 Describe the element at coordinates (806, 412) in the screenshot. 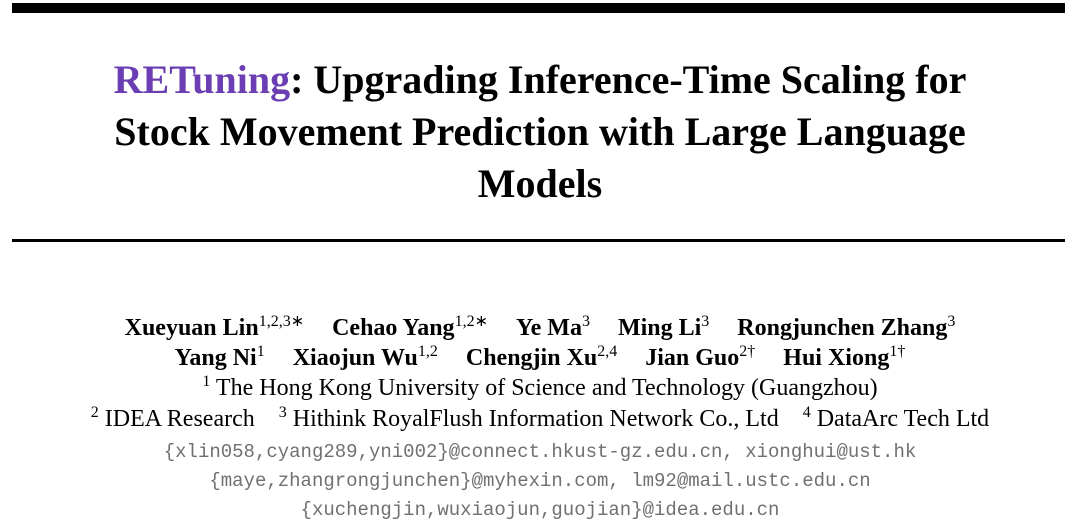

I see `affil-num: 4` at that location.